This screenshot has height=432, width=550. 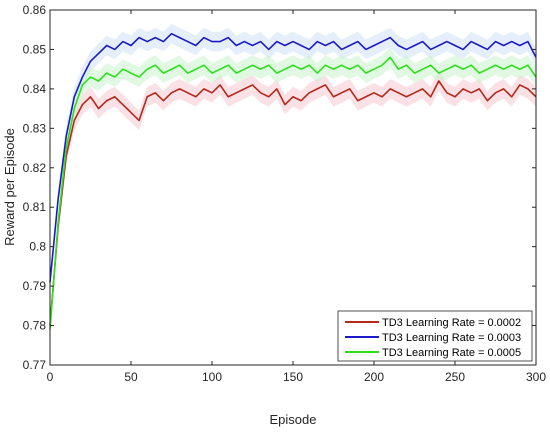 I want to click on y-tick-label: 0.86, so click(x=35, y=10).